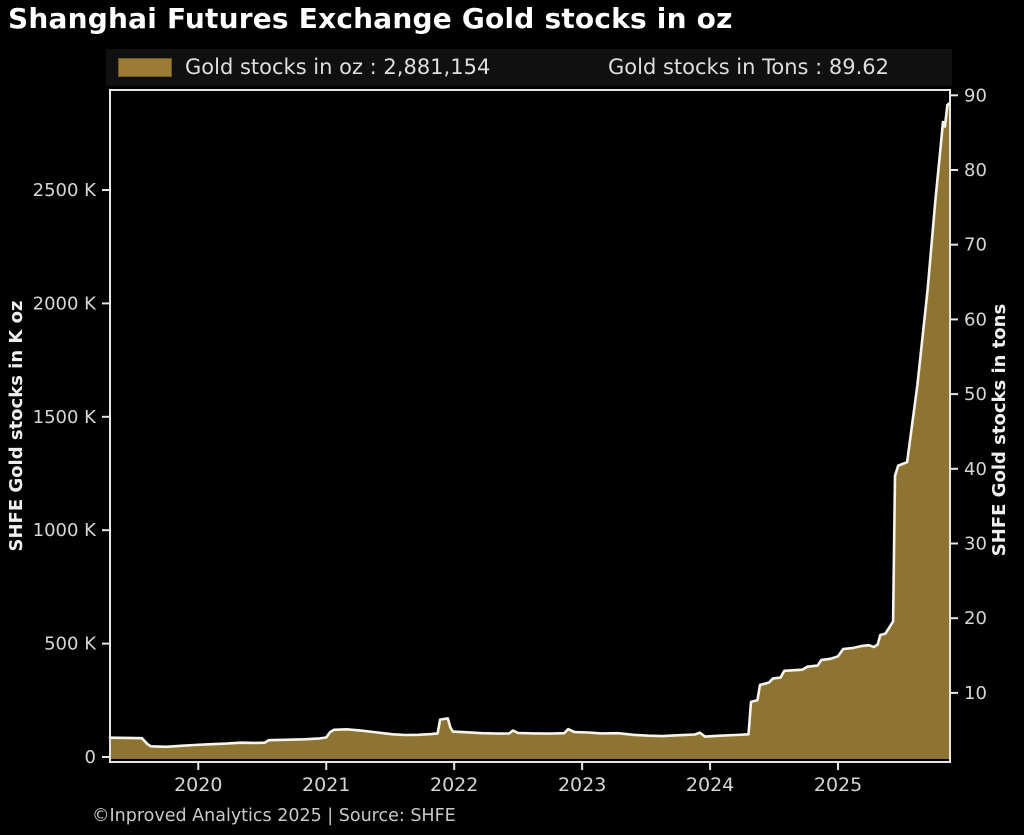  I want to click on y-tick-label-right: 70, so click(975, 245).